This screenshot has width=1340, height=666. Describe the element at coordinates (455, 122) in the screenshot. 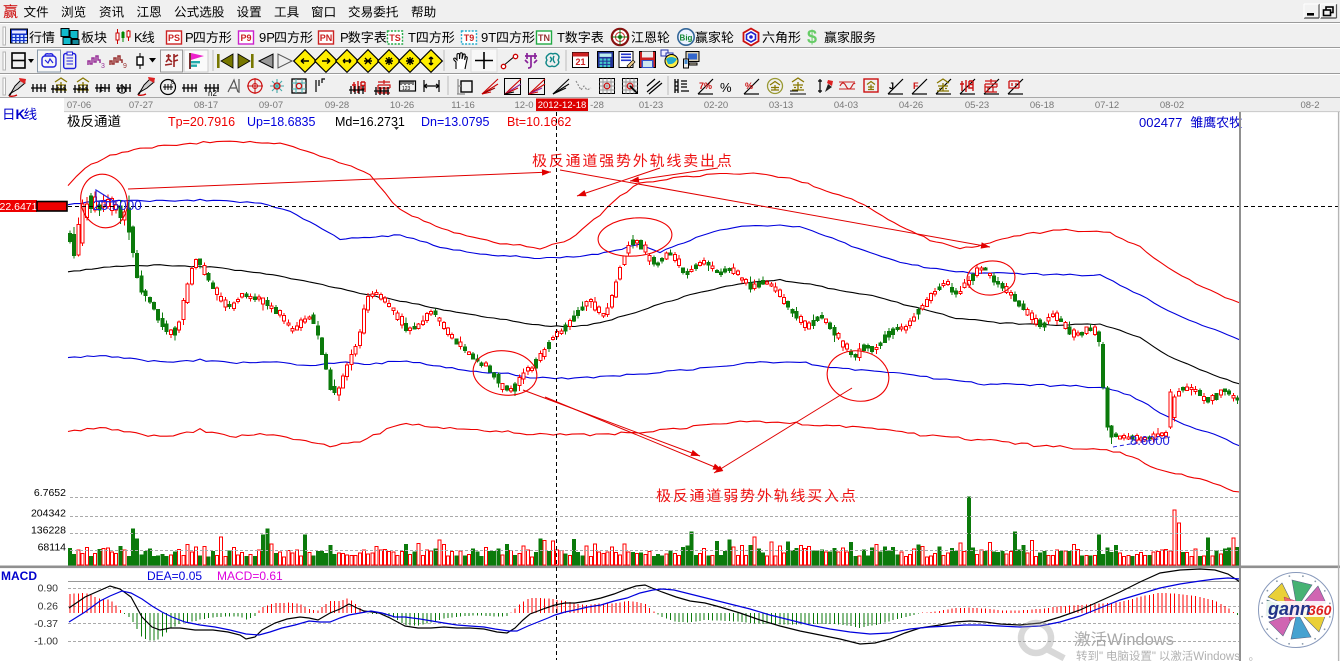

I see `svg-text: Dn=13.0795` at that location.